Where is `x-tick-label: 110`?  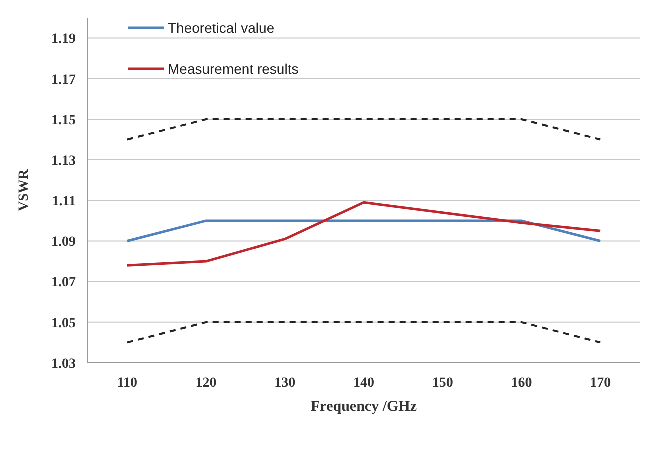
x-tick-label: 110 is located at coordinates (127, 383).